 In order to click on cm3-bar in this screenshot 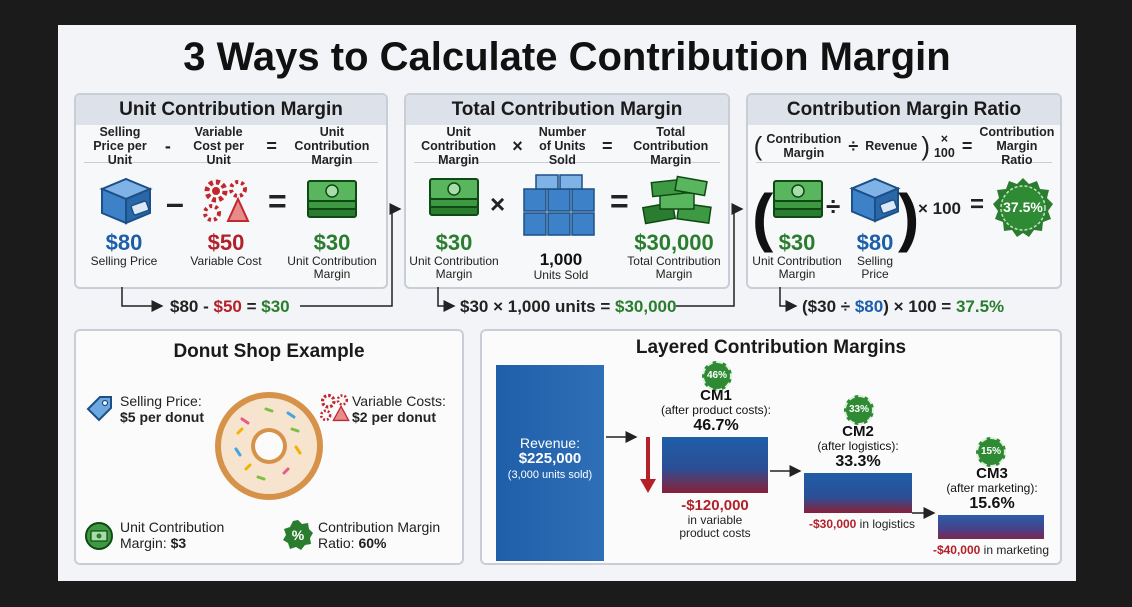, I will do `click(991, 527)`.